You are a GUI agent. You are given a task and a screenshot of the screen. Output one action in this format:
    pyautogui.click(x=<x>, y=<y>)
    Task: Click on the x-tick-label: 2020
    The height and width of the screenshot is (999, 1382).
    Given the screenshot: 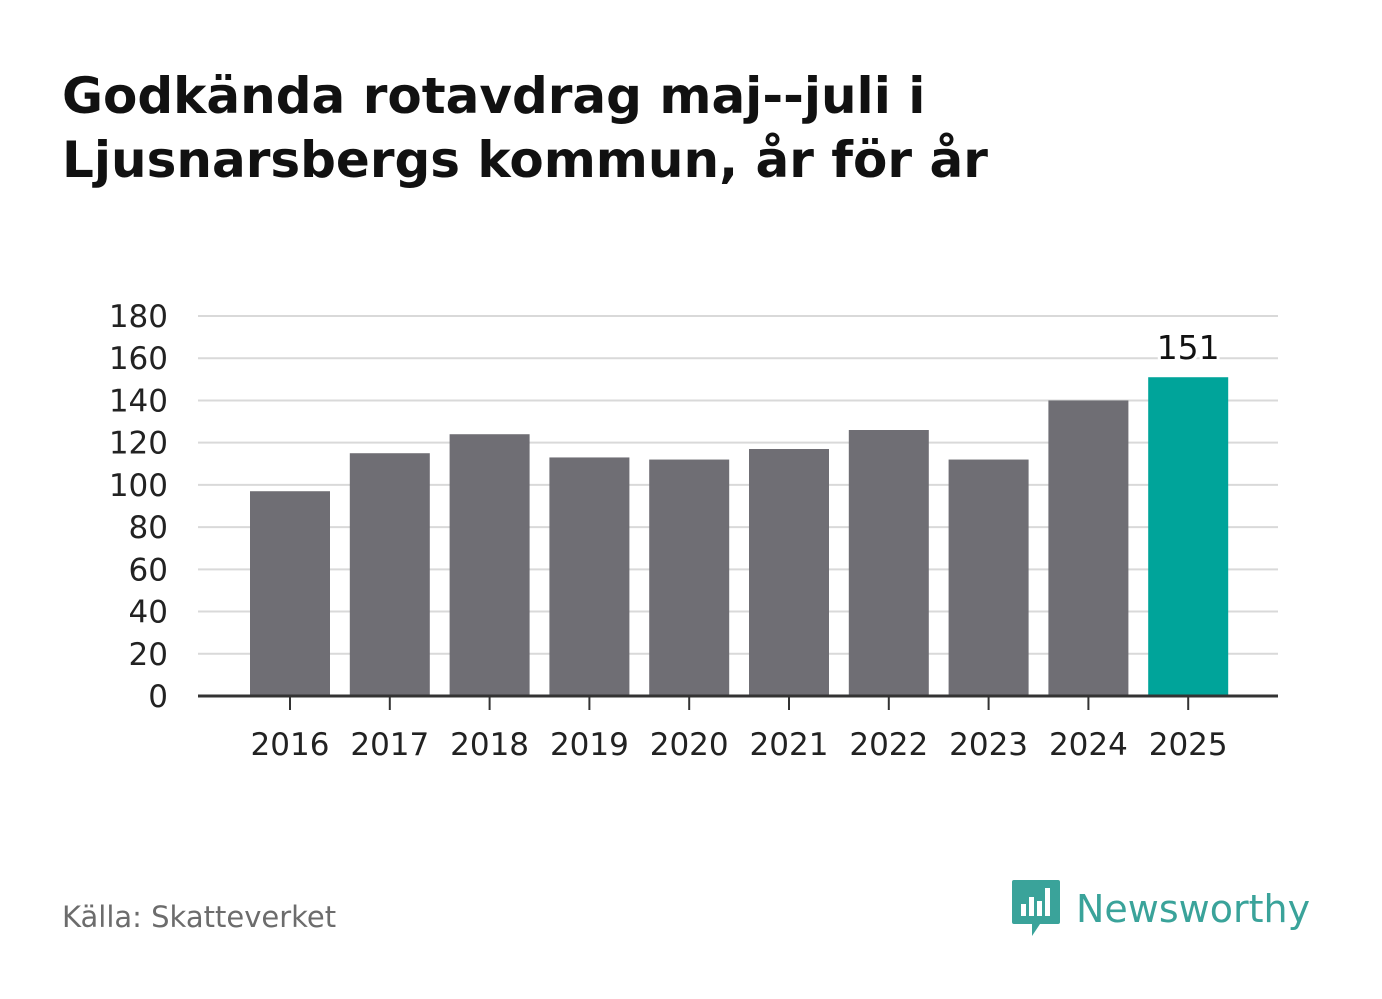 What is the action you would take?
    pyautogui.click(x=689, y=745)
    